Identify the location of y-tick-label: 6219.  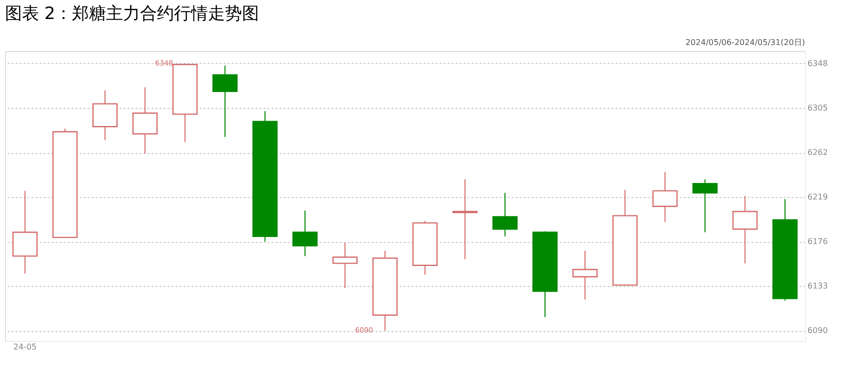
(818, 197).